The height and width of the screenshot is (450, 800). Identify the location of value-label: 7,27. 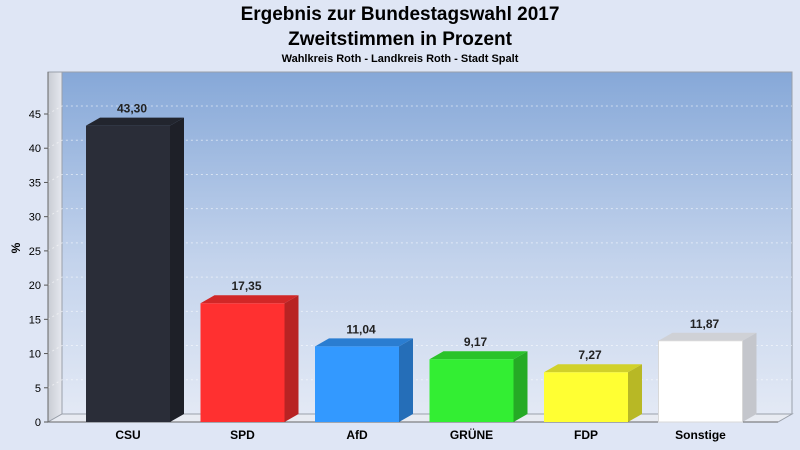
(590, 355).